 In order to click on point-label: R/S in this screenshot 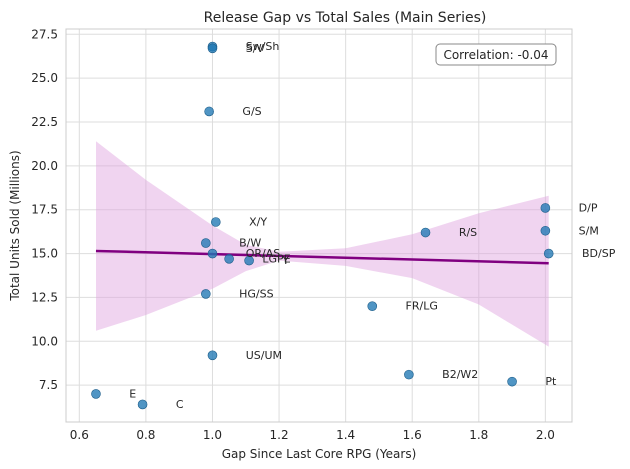, I will do `click(468, 232)`.